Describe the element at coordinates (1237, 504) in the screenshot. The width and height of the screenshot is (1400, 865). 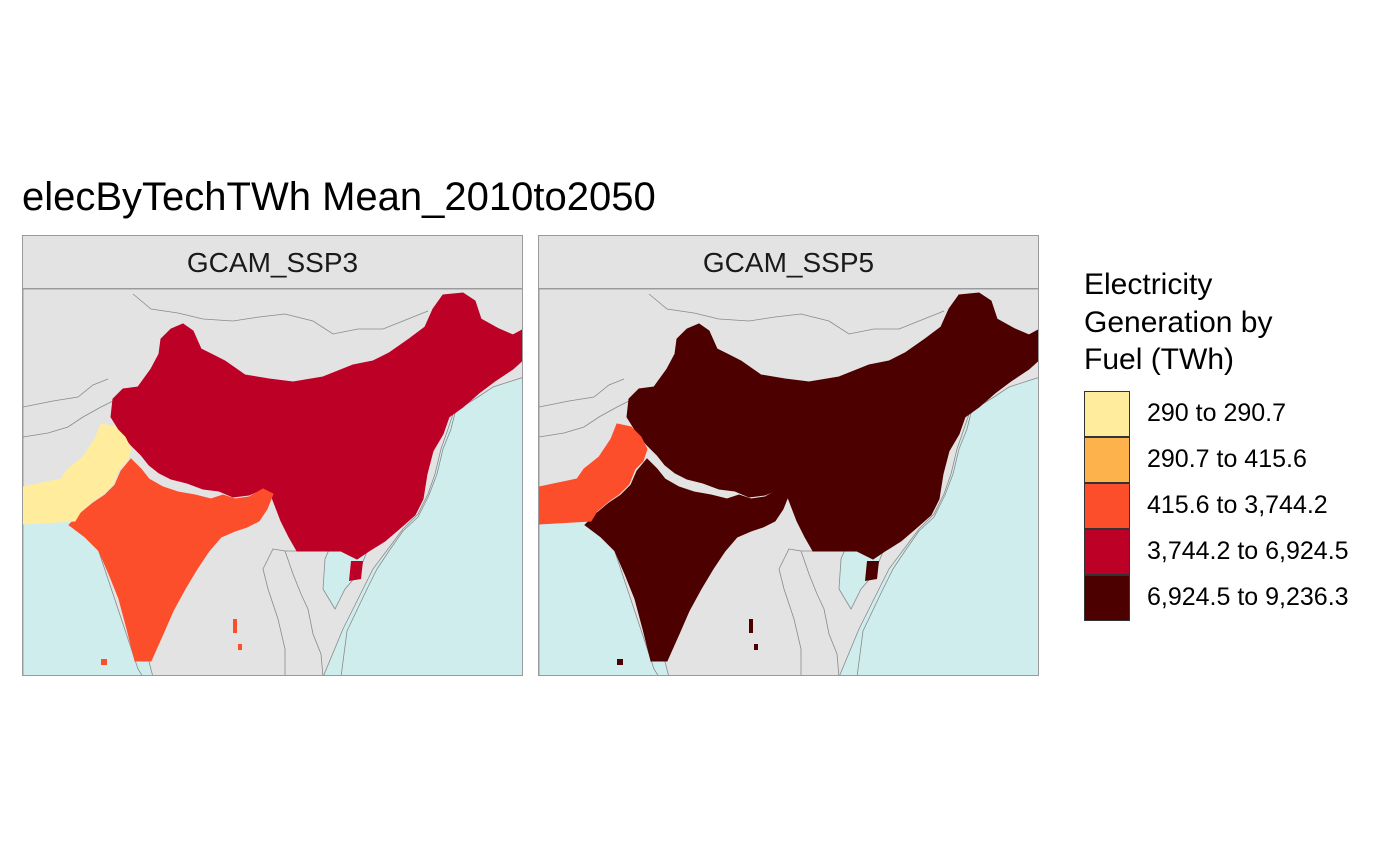
I see `legend-label: 415.6 to 3,744.2` at that location.